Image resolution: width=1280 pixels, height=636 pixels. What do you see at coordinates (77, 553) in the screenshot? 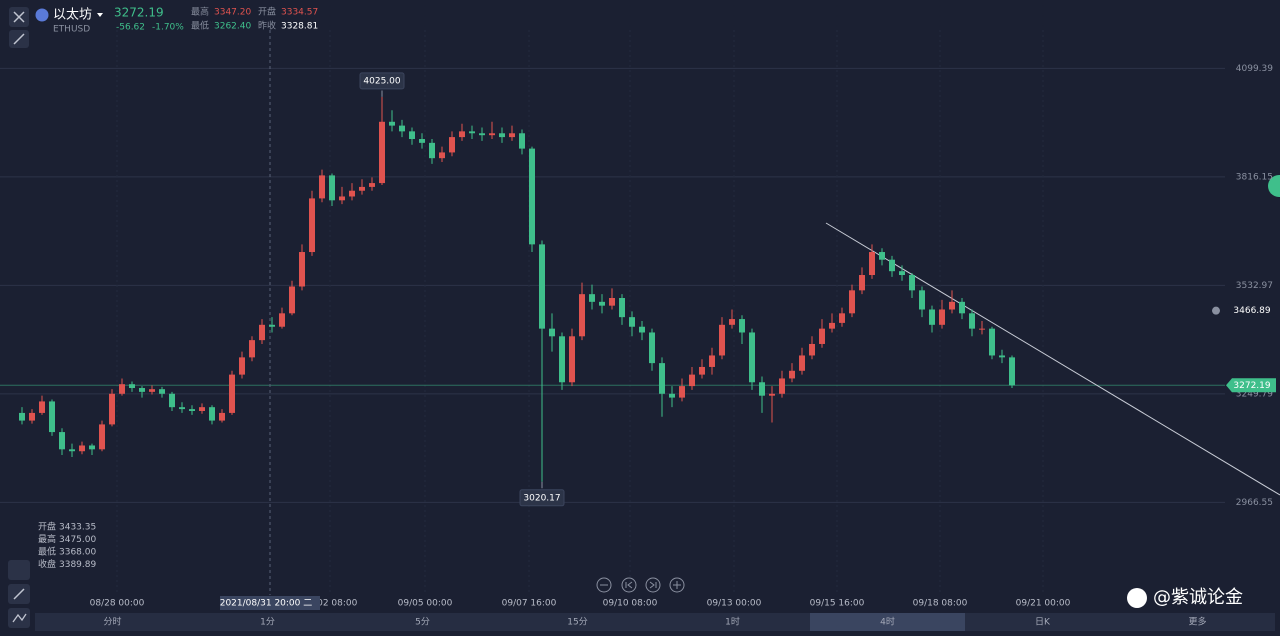
I see `info-value: 3368.00` at bounding box center [77, 553].